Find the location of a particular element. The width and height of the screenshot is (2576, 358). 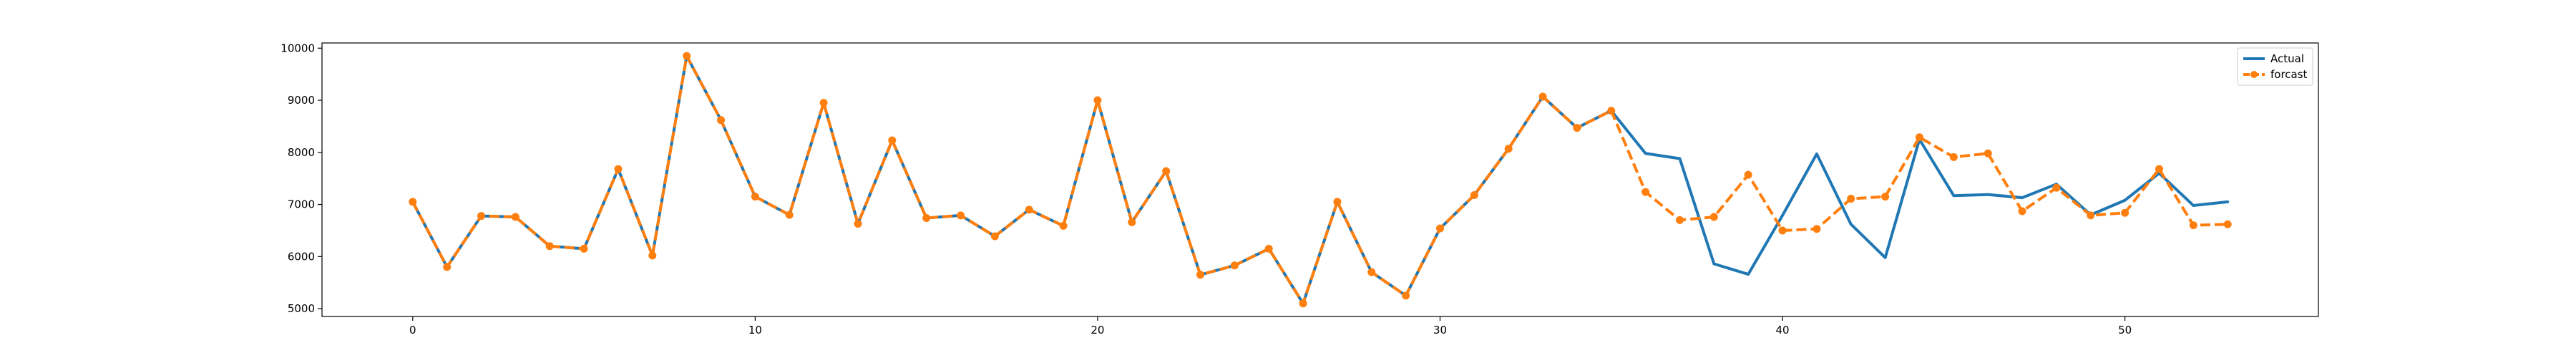

legend: Actual forcast is located at coordinates (2275, 66).